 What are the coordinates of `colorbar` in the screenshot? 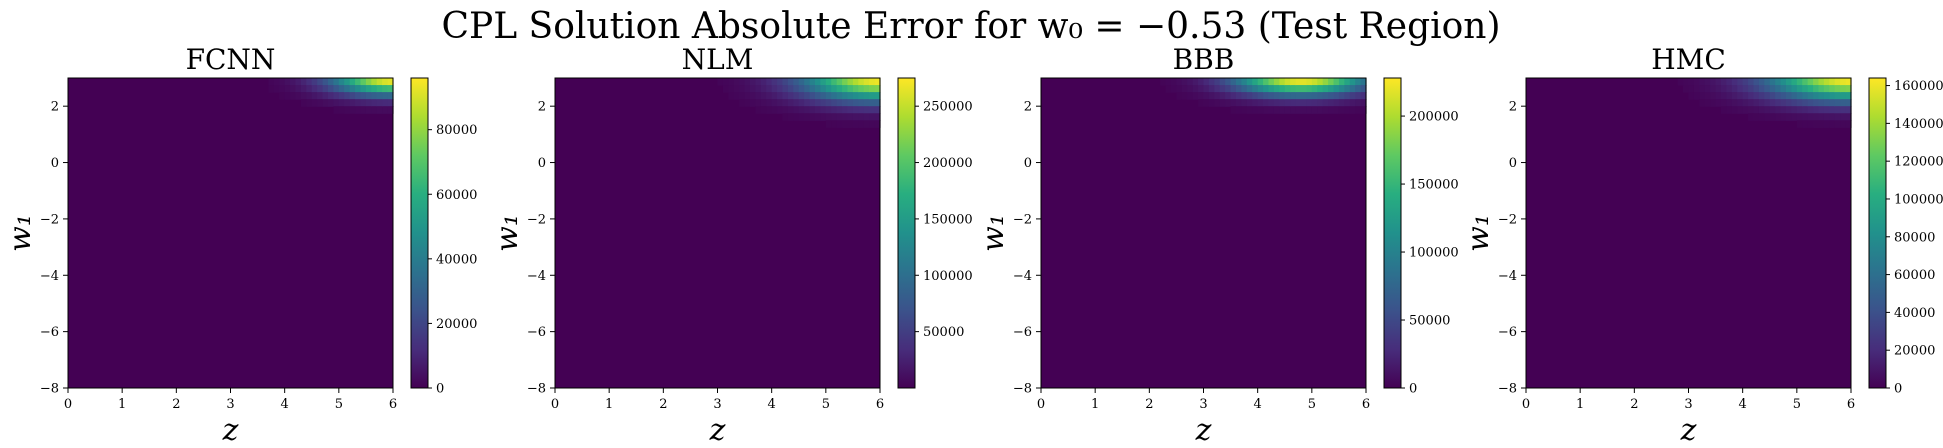 It's located at (1877, 233).